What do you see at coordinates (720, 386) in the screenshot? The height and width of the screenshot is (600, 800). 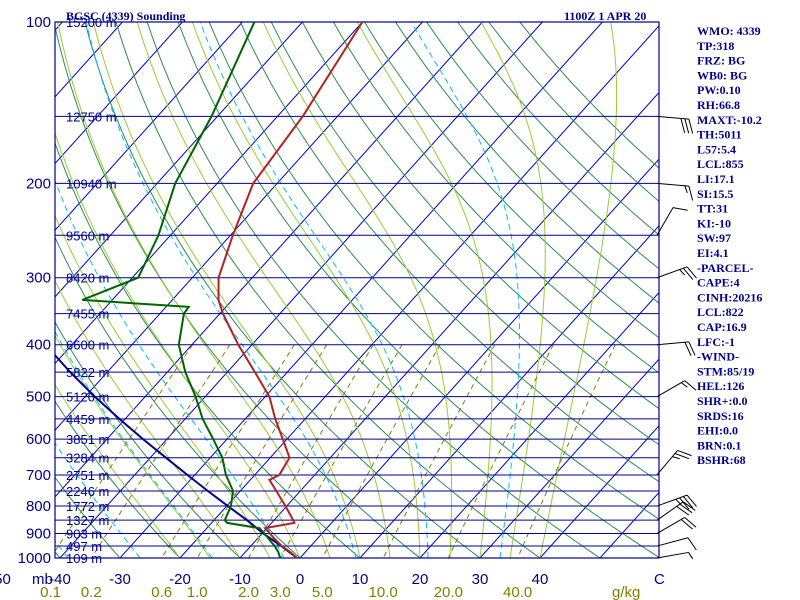 I see `index-line: HEL:126` at bounding box center [720, 386].